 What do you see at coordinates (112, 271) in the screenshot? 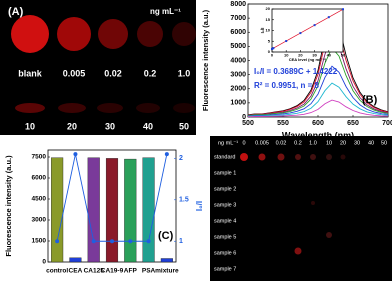
I see `x-tick-label: CA19-9` at bounding box center [112, 271].